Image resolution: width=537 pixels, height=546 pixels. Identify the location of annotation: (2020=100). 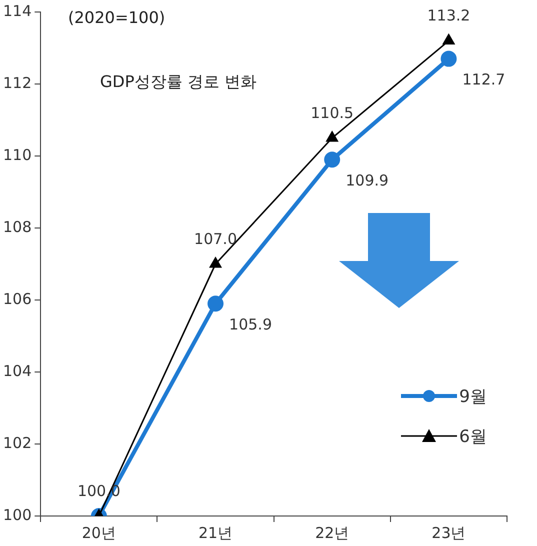
(117, 17).